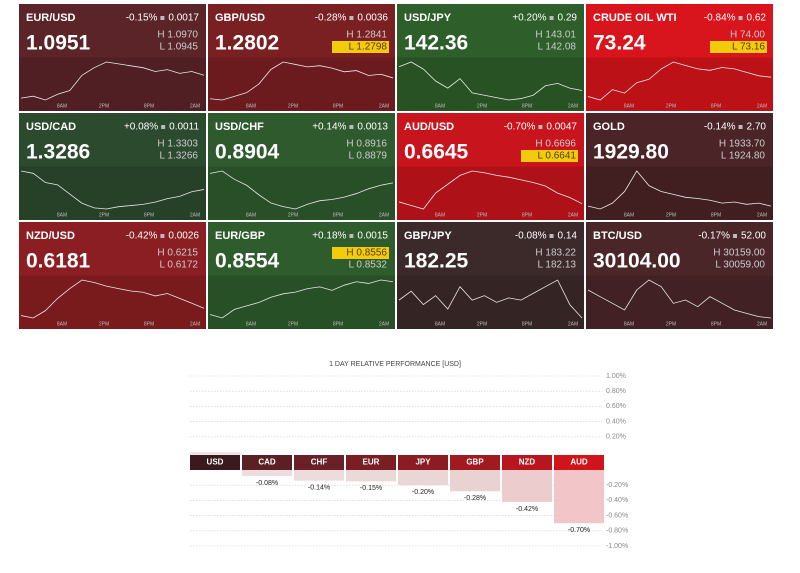 This screenshot has height=573, width=800. What do you see at coordinates (748, 47) in the screenshot?
I see `tile-low: L 73.16` at bounding box center [748, 47].